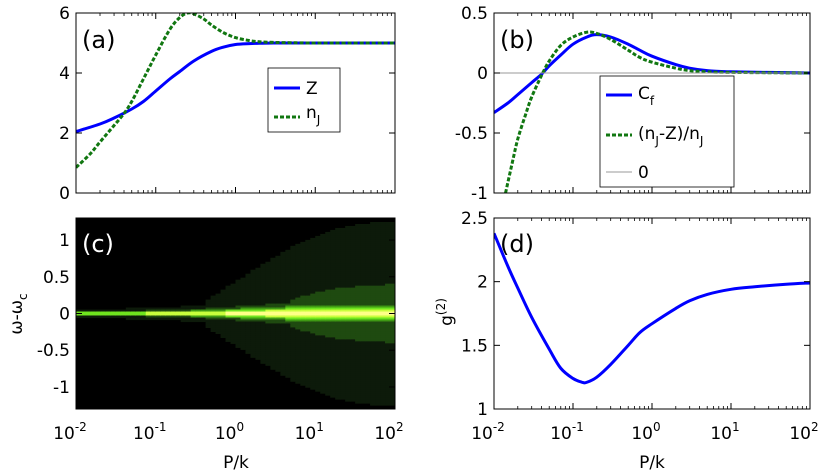  What do you see at coordinates (400, 427) in the screenshot?
I see `x-tick-label-exp: 2` at bounding box center [400, 427].